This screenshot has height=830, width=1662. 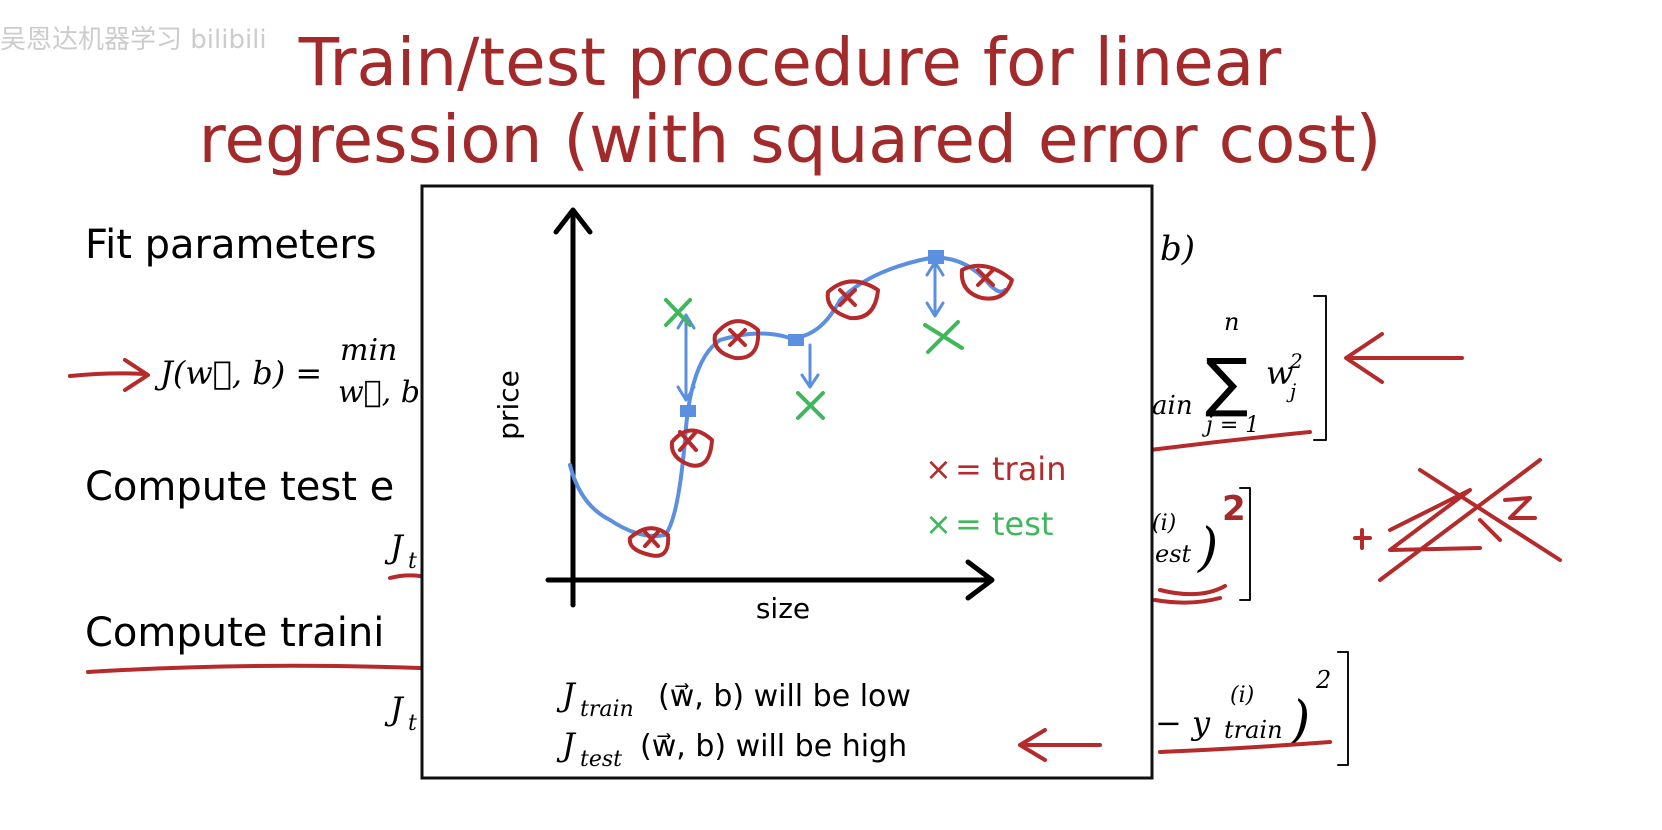 What do you see at coordinates (1253, 730) in the screenshot?
I see `formula: train` at bounding box center [1253, 730].